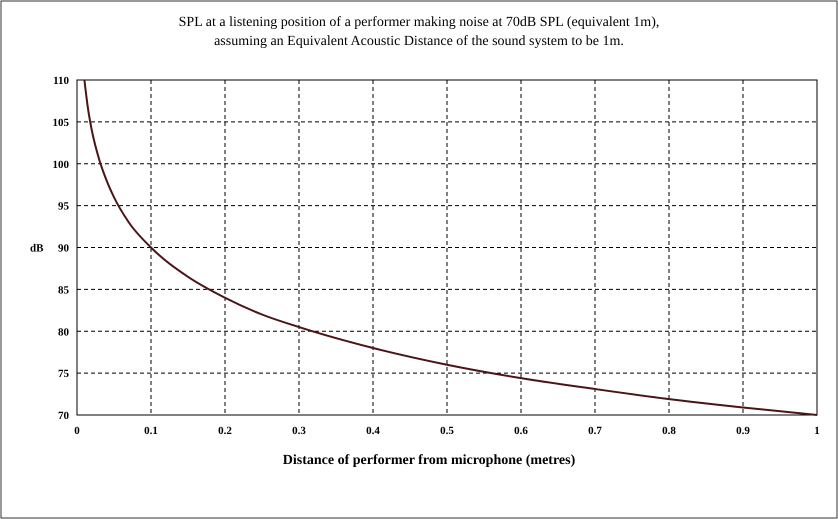 This screenshot has width=838, height=519. Describe the element at coordinates (61, 122) in the screenshot. I see `y-tick-label: 105` at that location.